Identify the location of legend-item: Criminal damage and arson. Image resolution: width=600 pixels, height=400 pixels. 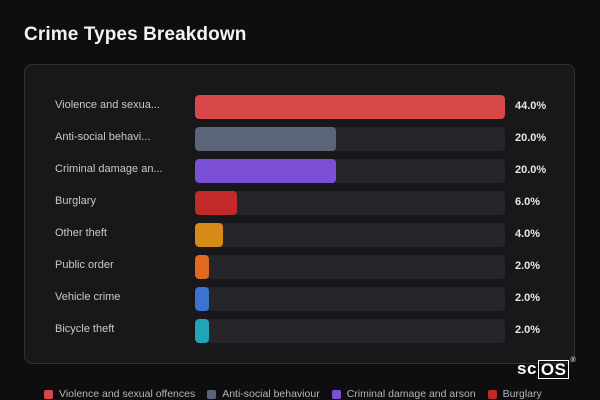
(403, 394).